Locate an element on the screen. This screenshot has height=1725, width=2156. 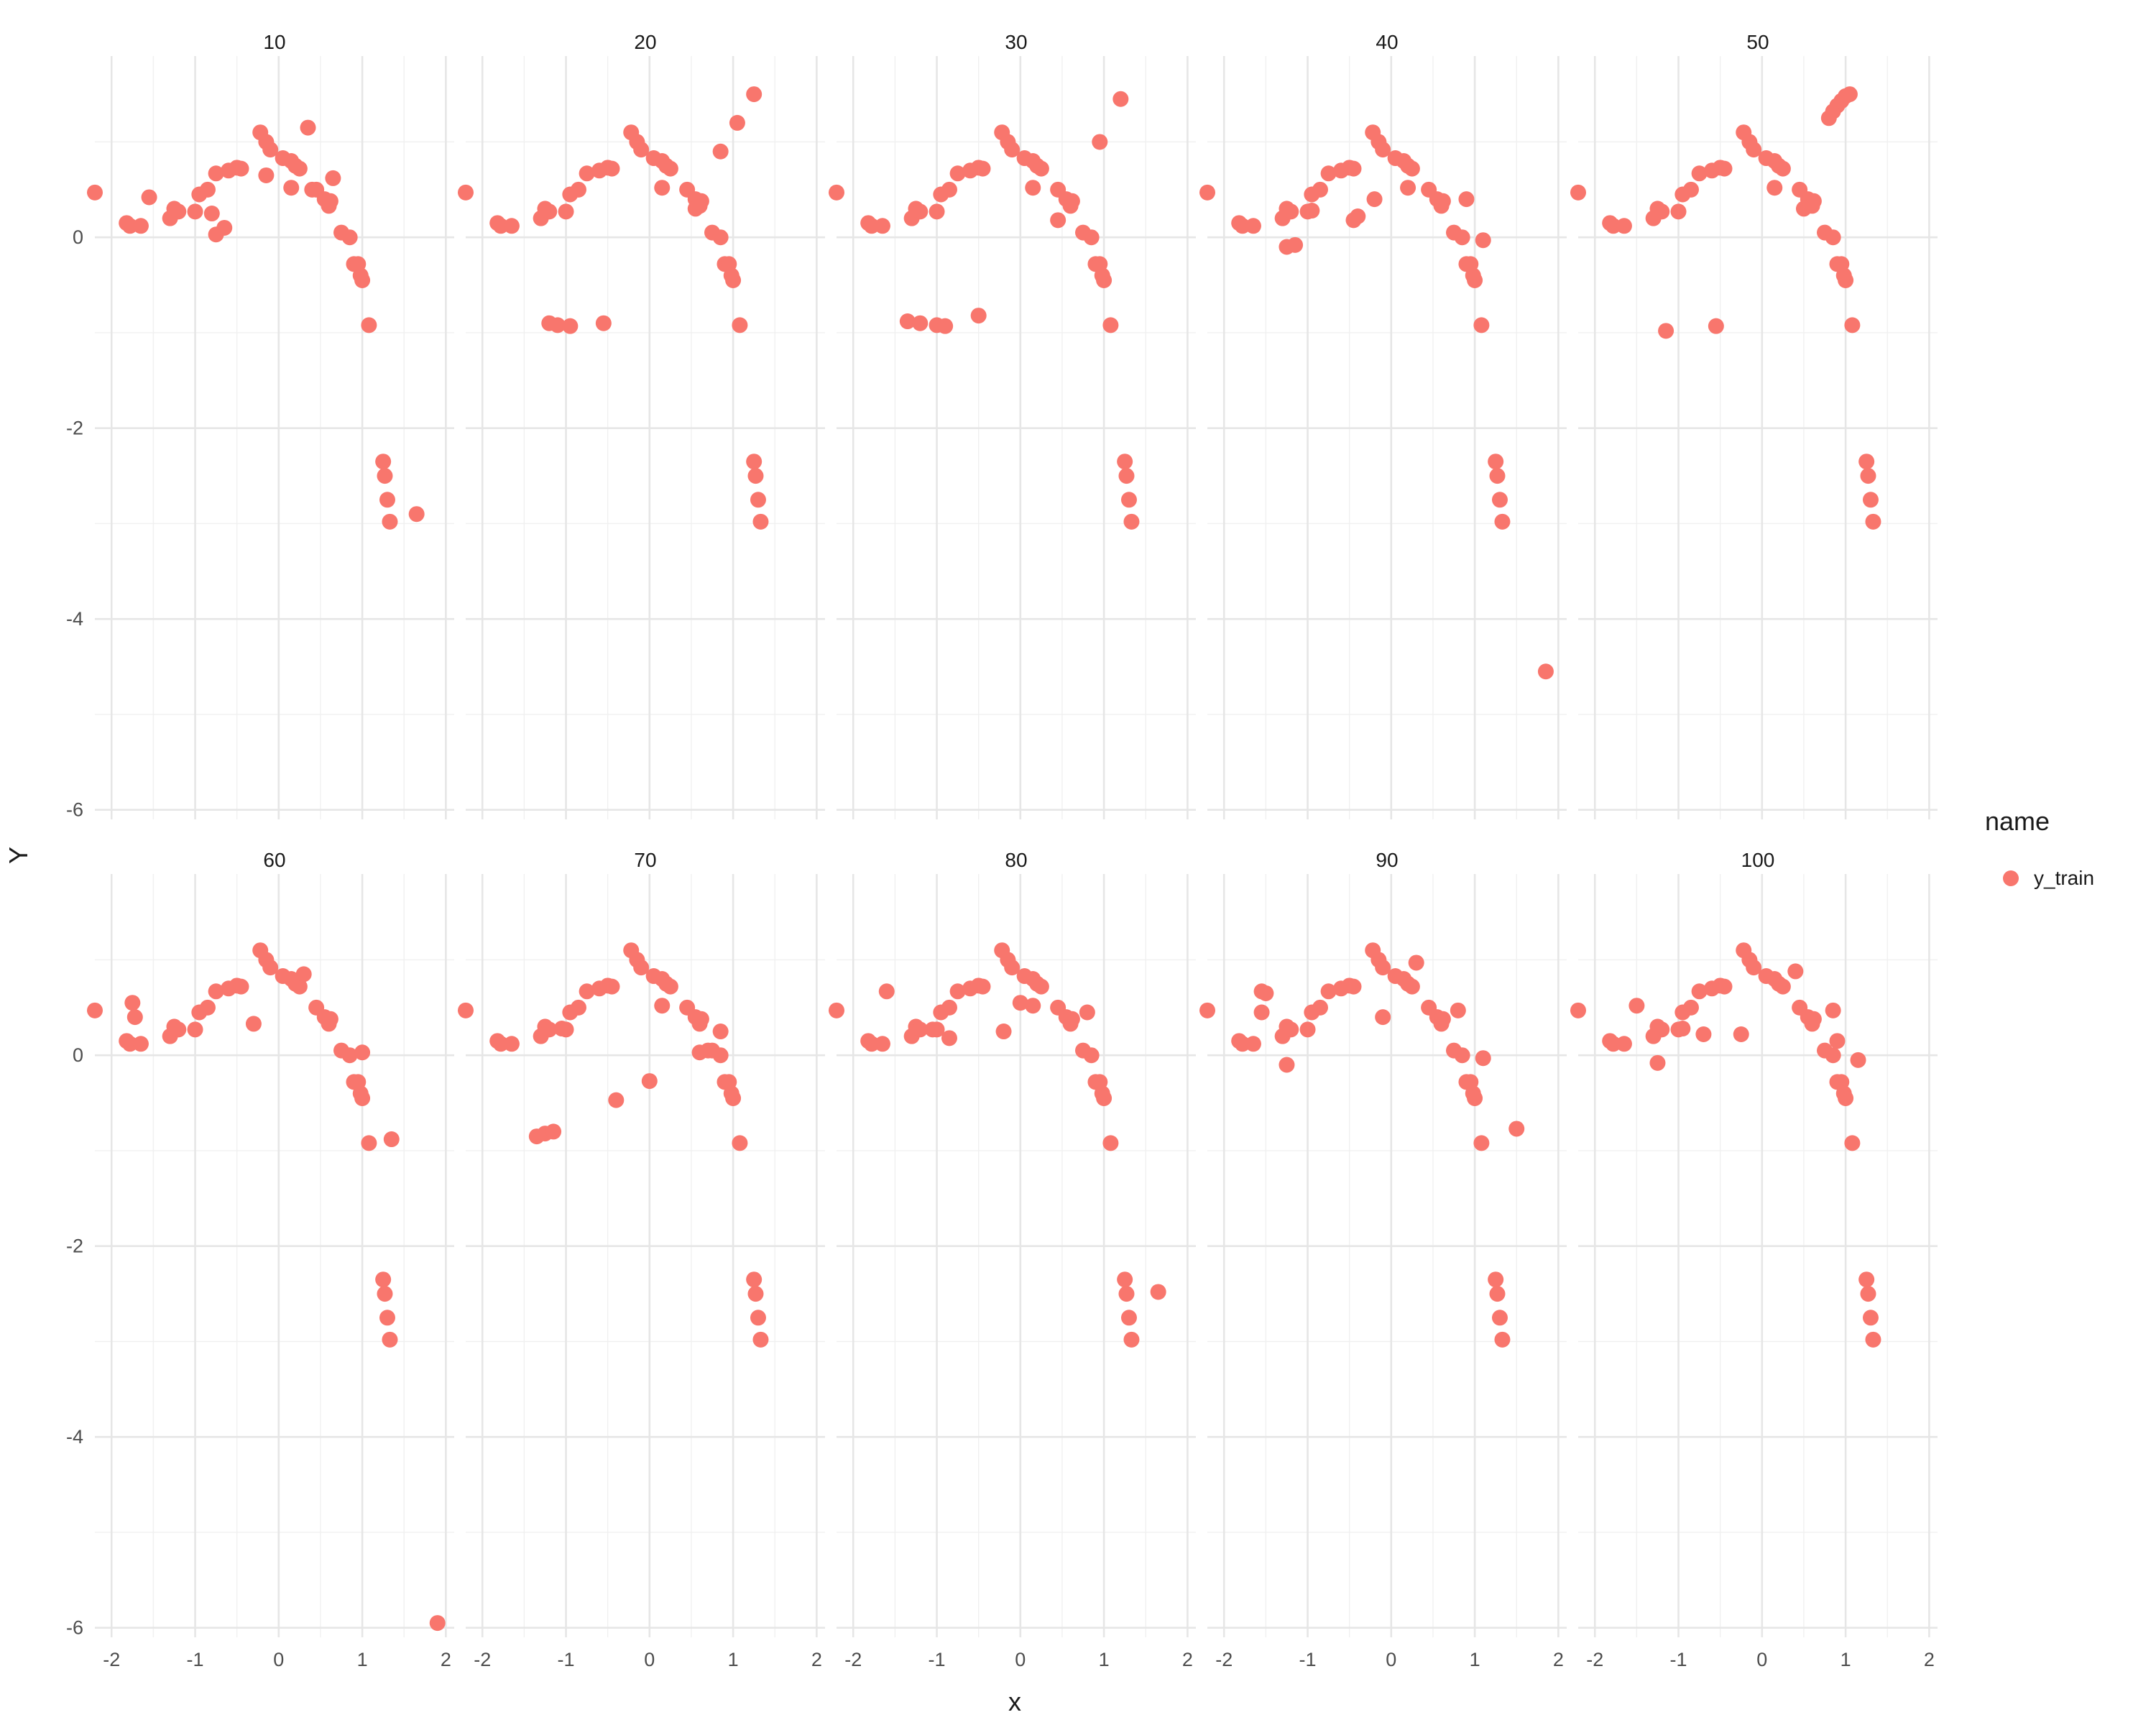
facet-label: 30 is located at coordinates (1016, 42).